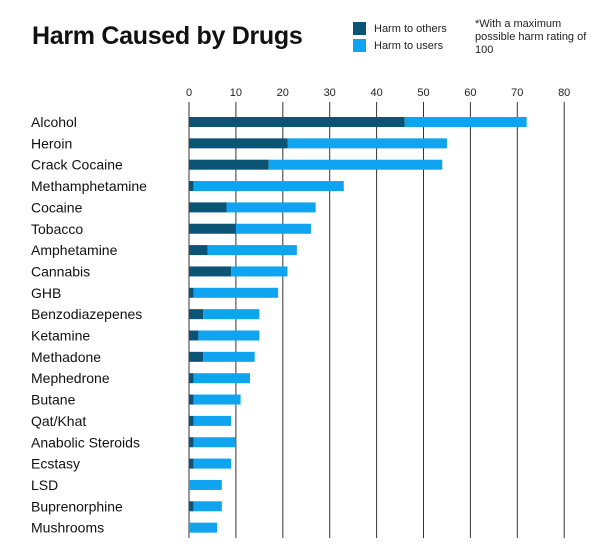 Image resolution: width=600 pixels, height=544 pixels. What do you see at coordinates (376, 93) in the screenshot?
I see `x-tick-label-40: 40` at bounding box center [376, 93].